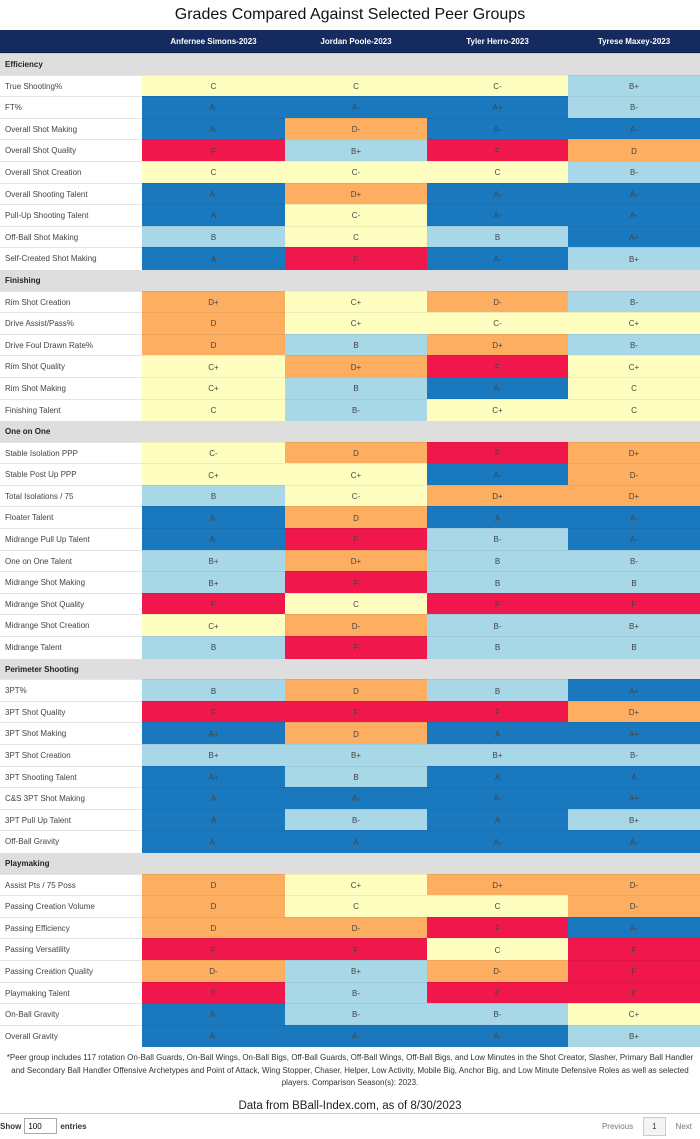 The image size is (700, 1139). I want to click on table-row: Stable Post Up PPP C+ C+ A- D-, so click(350, 474).